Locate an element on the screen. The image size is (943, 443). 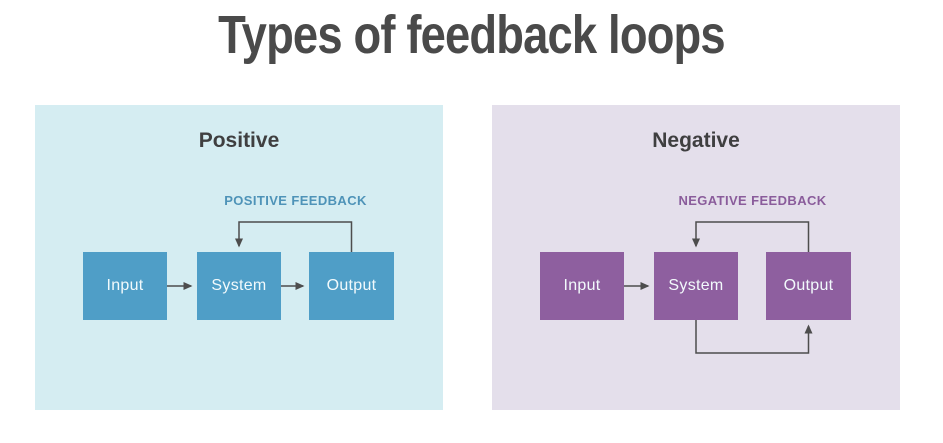
positive-arrows is located at coordinates (260, 255).